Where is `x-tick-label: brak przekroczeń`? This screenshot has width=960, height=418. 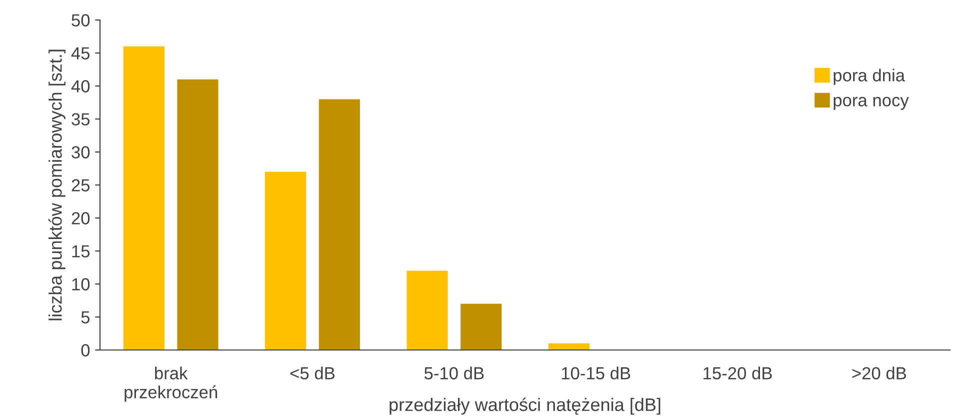 x-tick-label: brak przekroczeń is located at coordinates (171, 384).